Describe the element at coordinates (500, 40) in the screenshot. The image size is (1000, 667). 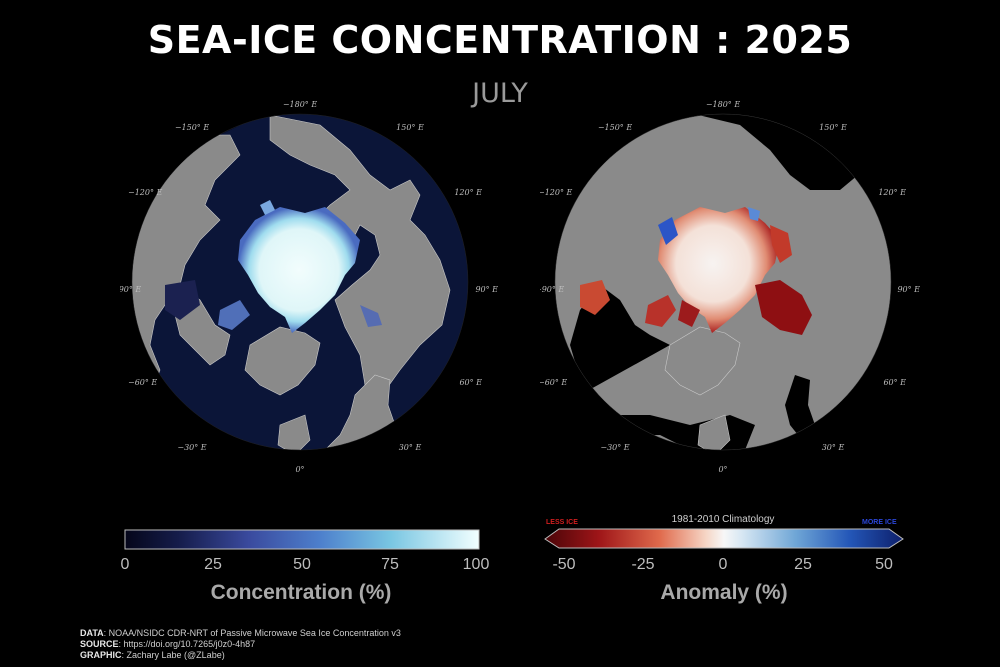
I see `chart-title: SEA-ICE CONCENTRATION : 2025` at that location.